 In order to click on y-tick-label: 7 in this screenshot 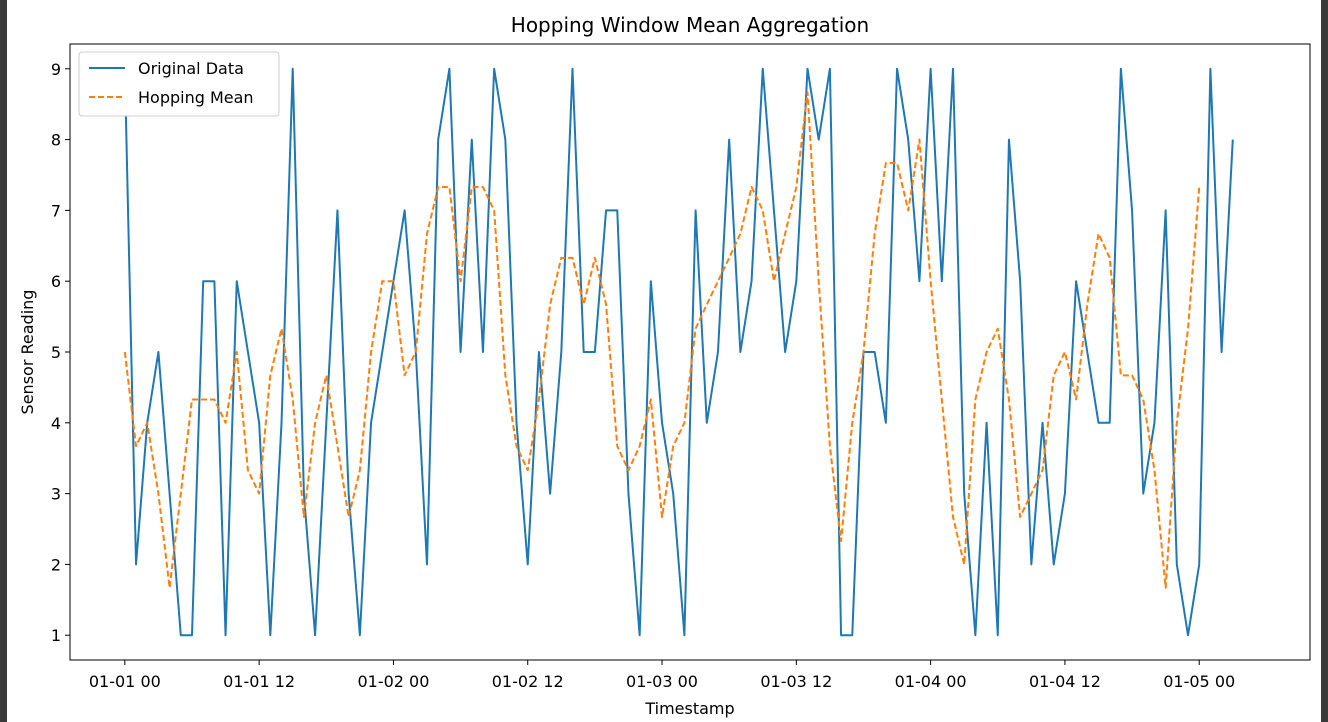, I will do `click(56, 210)`.